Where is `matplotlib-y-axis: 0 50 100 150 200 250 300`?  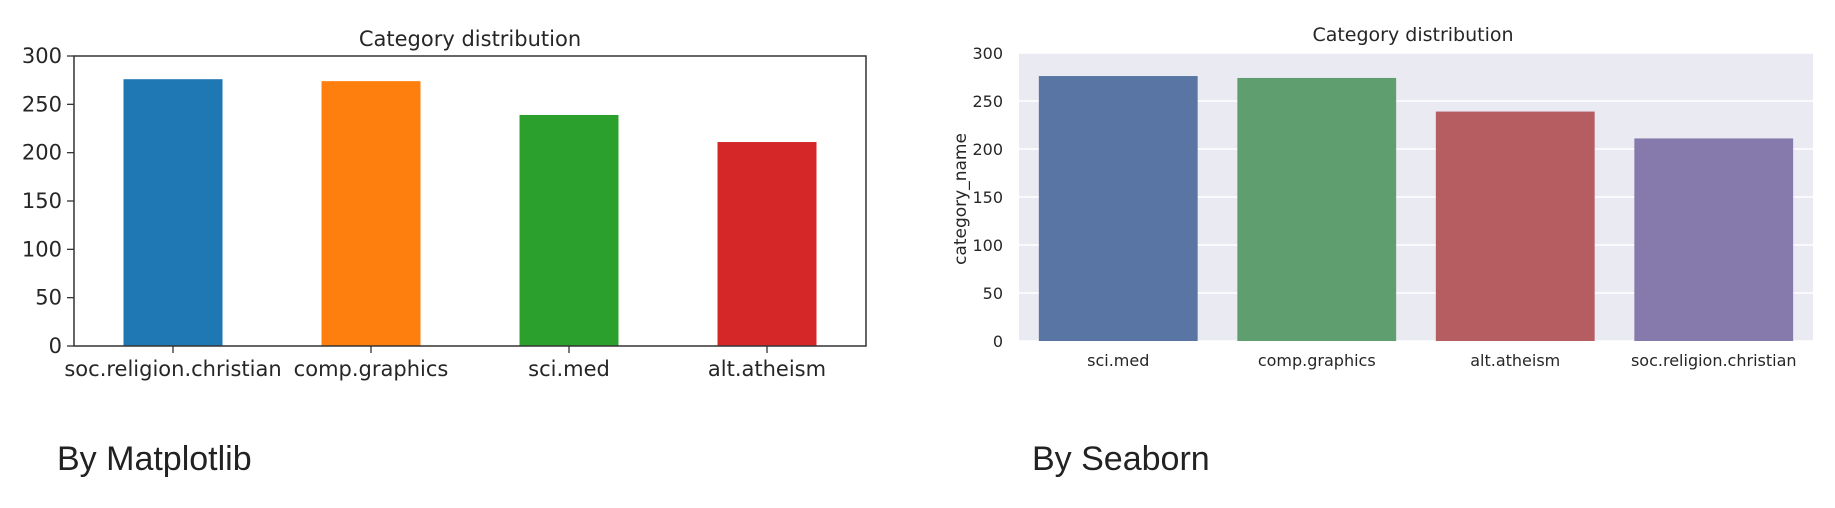
matplotlib-y-axis: 0 50 100 150 200 250 300 is located at coordinates (48, 201).